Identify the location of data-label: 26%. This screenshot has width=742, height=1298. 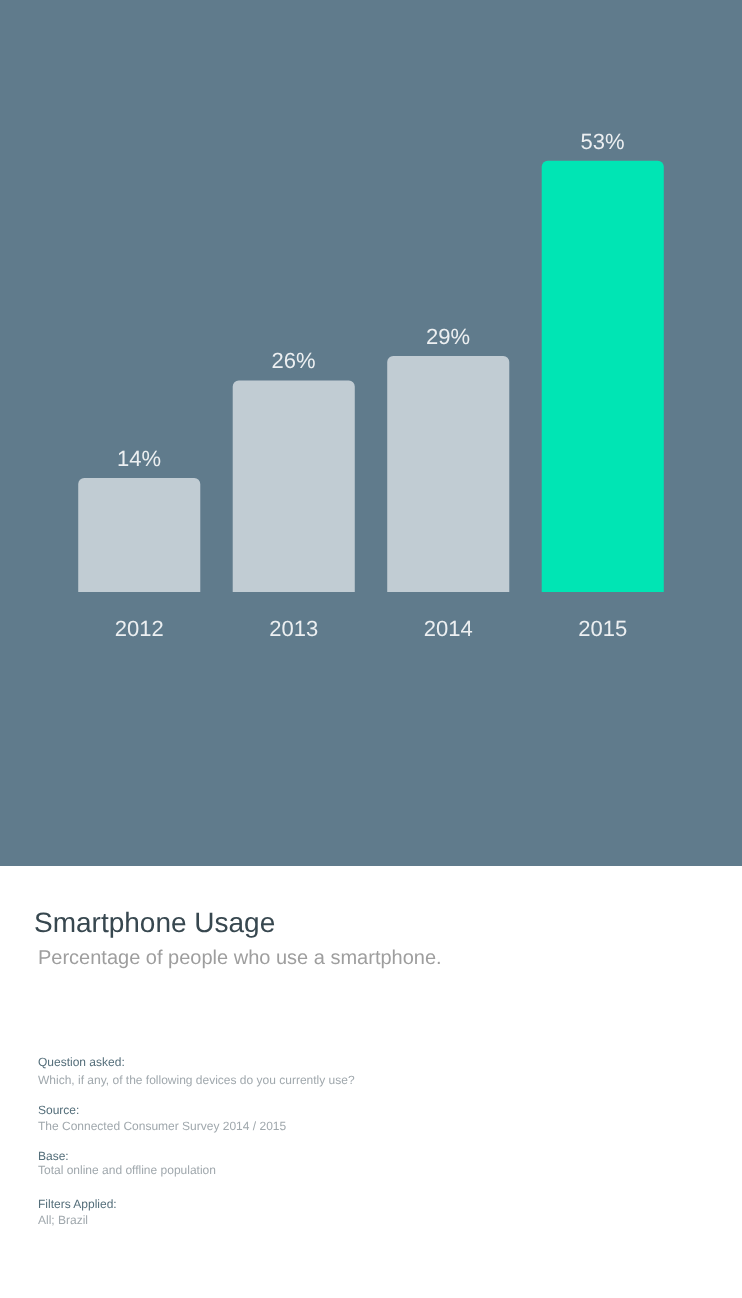
(293, 362).